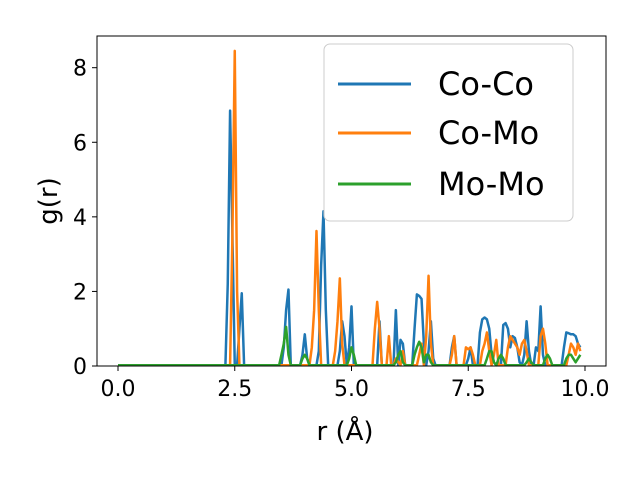  What do you see at coordinates (491, 184) in the screenshot?
I see `legend-label-mo-mo: Mo-Mo` at bounding box center [491, 184].